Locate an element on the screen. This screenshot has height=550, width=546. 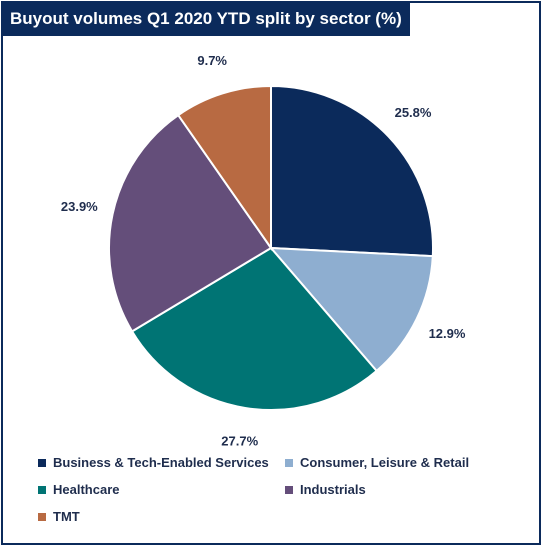
pie-slice-healthcare is located at coordinates (254, 328).